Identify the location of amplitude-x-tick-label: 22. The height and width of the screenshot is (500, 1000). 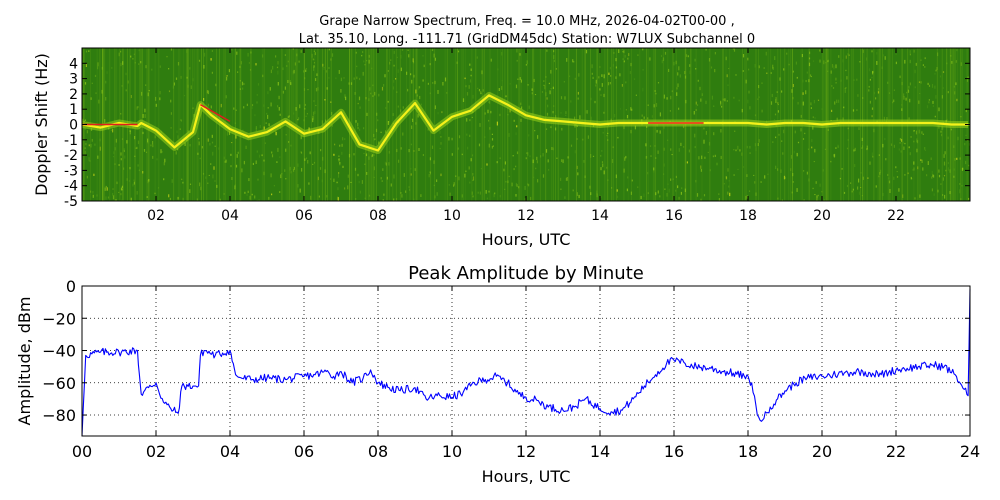
(896, 451).